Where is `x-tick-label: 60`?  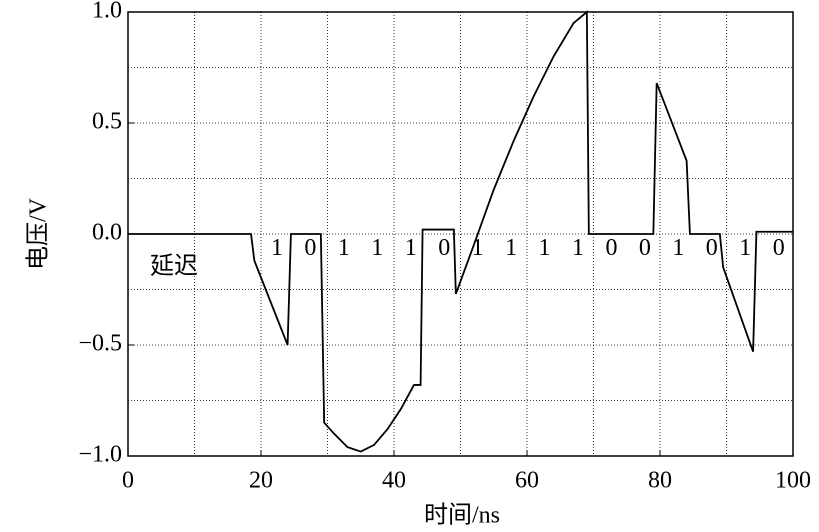 x-tick-label: 60 is located at coordinates (527, 481).